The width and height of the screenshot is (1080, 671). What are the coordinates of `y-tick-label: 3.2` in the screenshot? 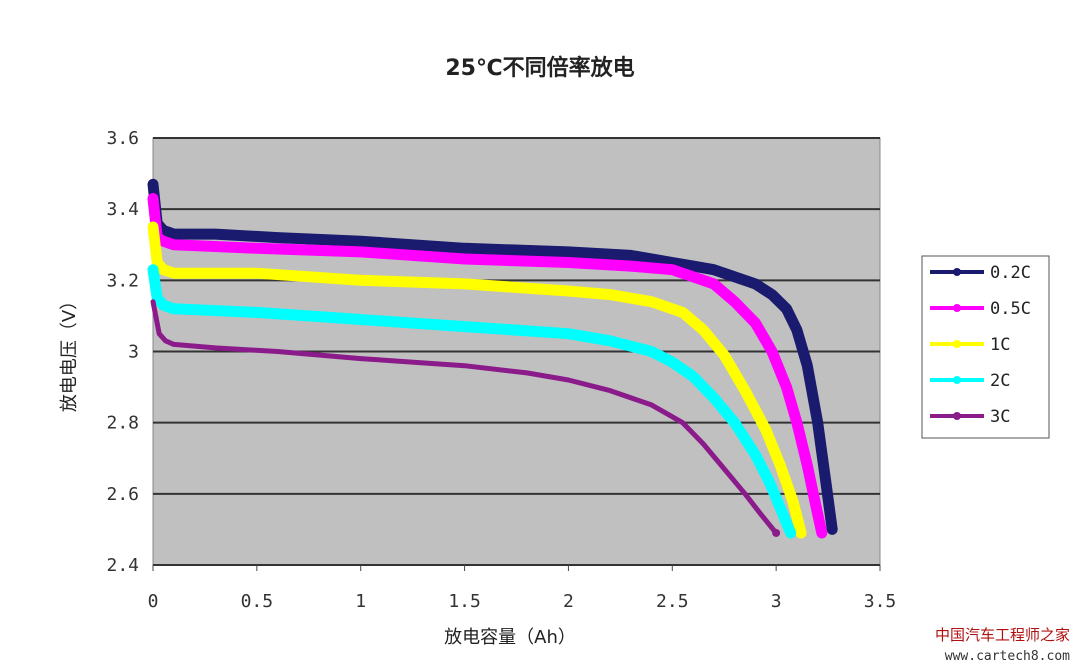 It's located at (122, 280).